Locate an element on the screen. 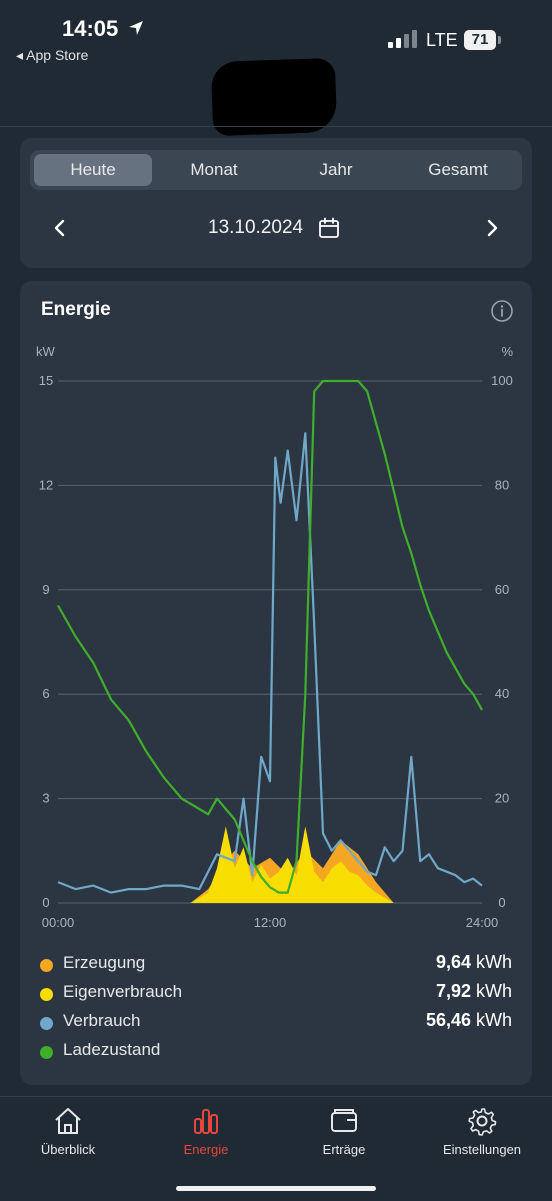 This screenshot has width=552, height=1201. legend-item-ladezustand: Ladezustand is located at coordinates (276, 1054).